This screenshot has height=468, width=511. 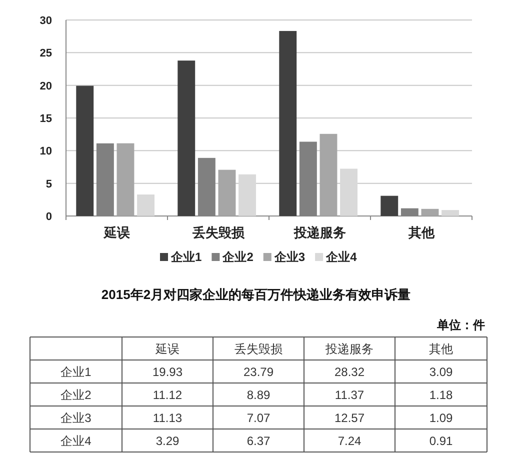 I want to click on data-label: 1.09, so click(x=441, y=418).